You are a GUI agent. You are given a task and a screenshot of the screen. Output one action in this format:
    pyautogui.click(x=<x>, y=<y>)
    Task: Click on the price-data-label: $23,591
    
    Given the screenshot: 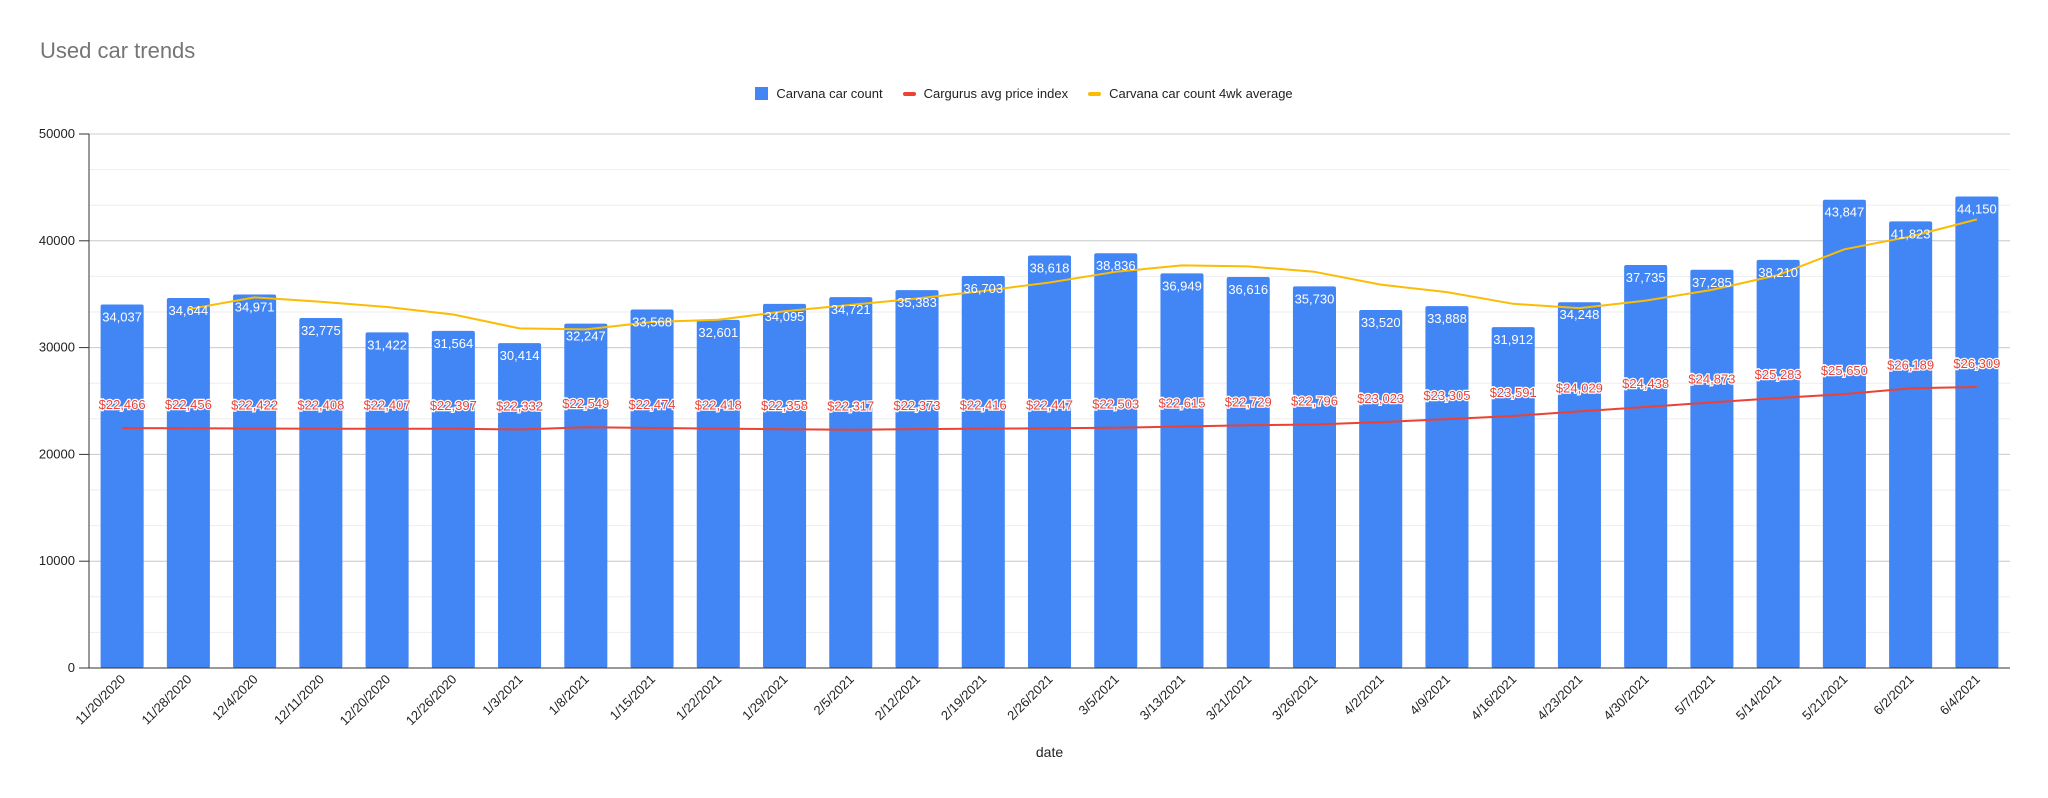 What is the action you would take?
    pyautogui.click(x=1513, y=392)
    